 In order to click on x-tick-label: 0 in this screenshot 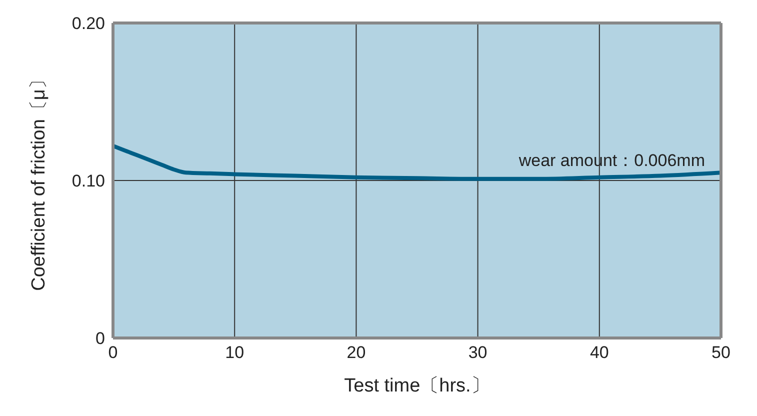, I will do `click(113, 352)`.